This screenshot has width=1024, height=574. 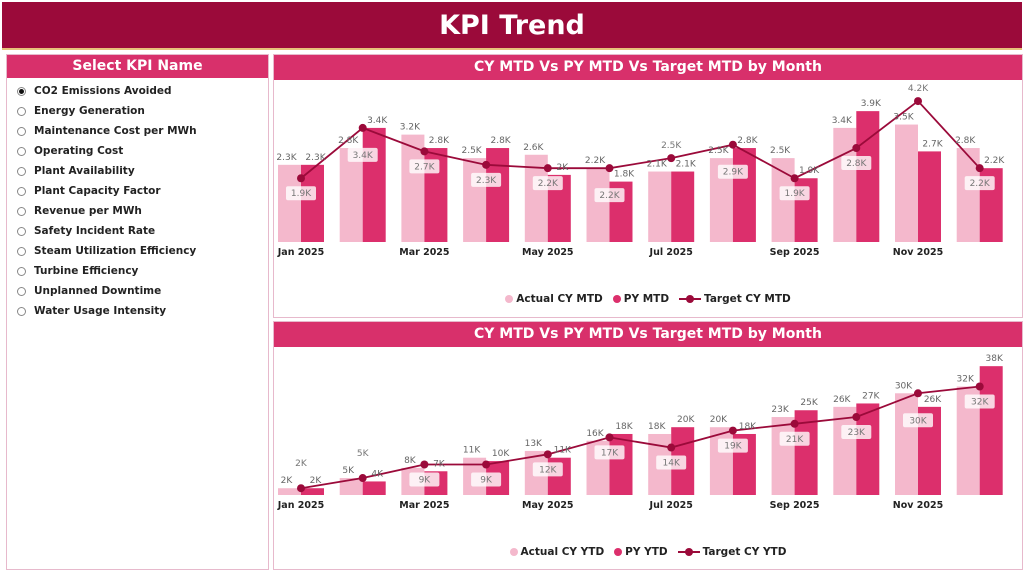 I want to click on kpi-option-label: Energy Generation, so click(x=89, y=111).